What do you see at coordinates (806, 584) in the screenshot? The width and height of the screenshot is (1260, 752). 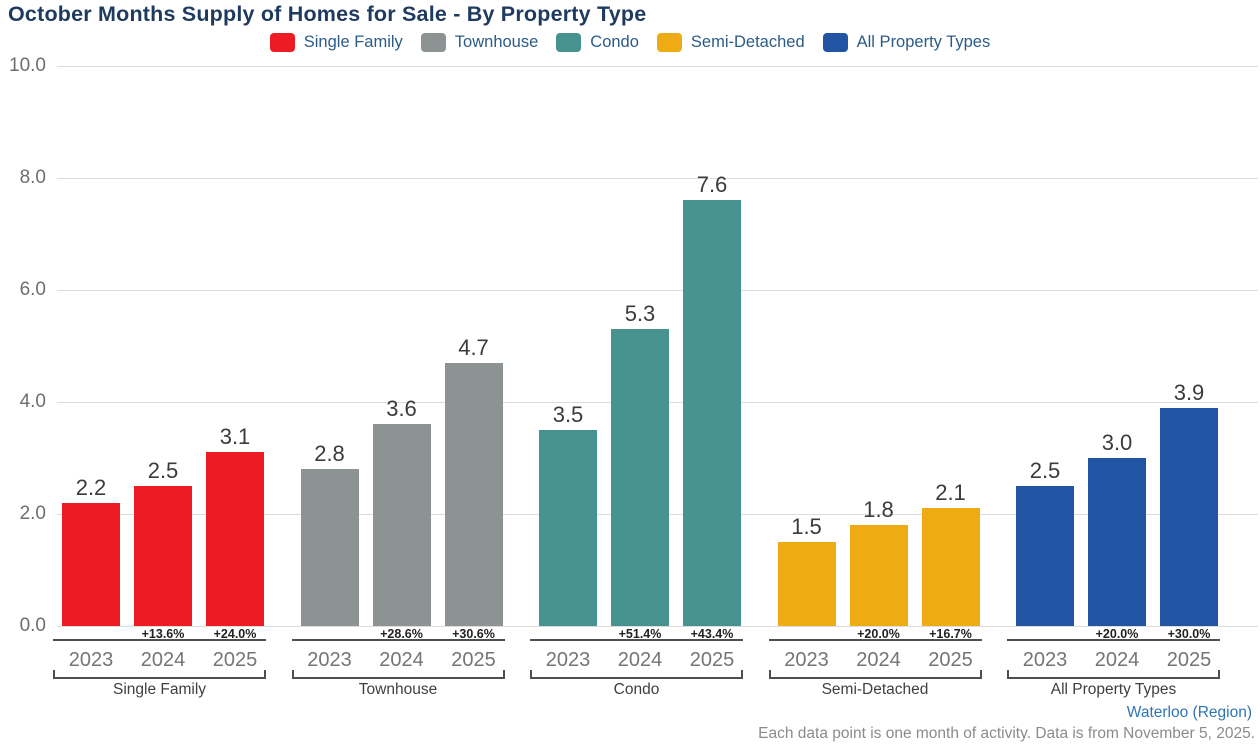 I see `bar-semi-detached-2023` at bounding box center [806, 584].